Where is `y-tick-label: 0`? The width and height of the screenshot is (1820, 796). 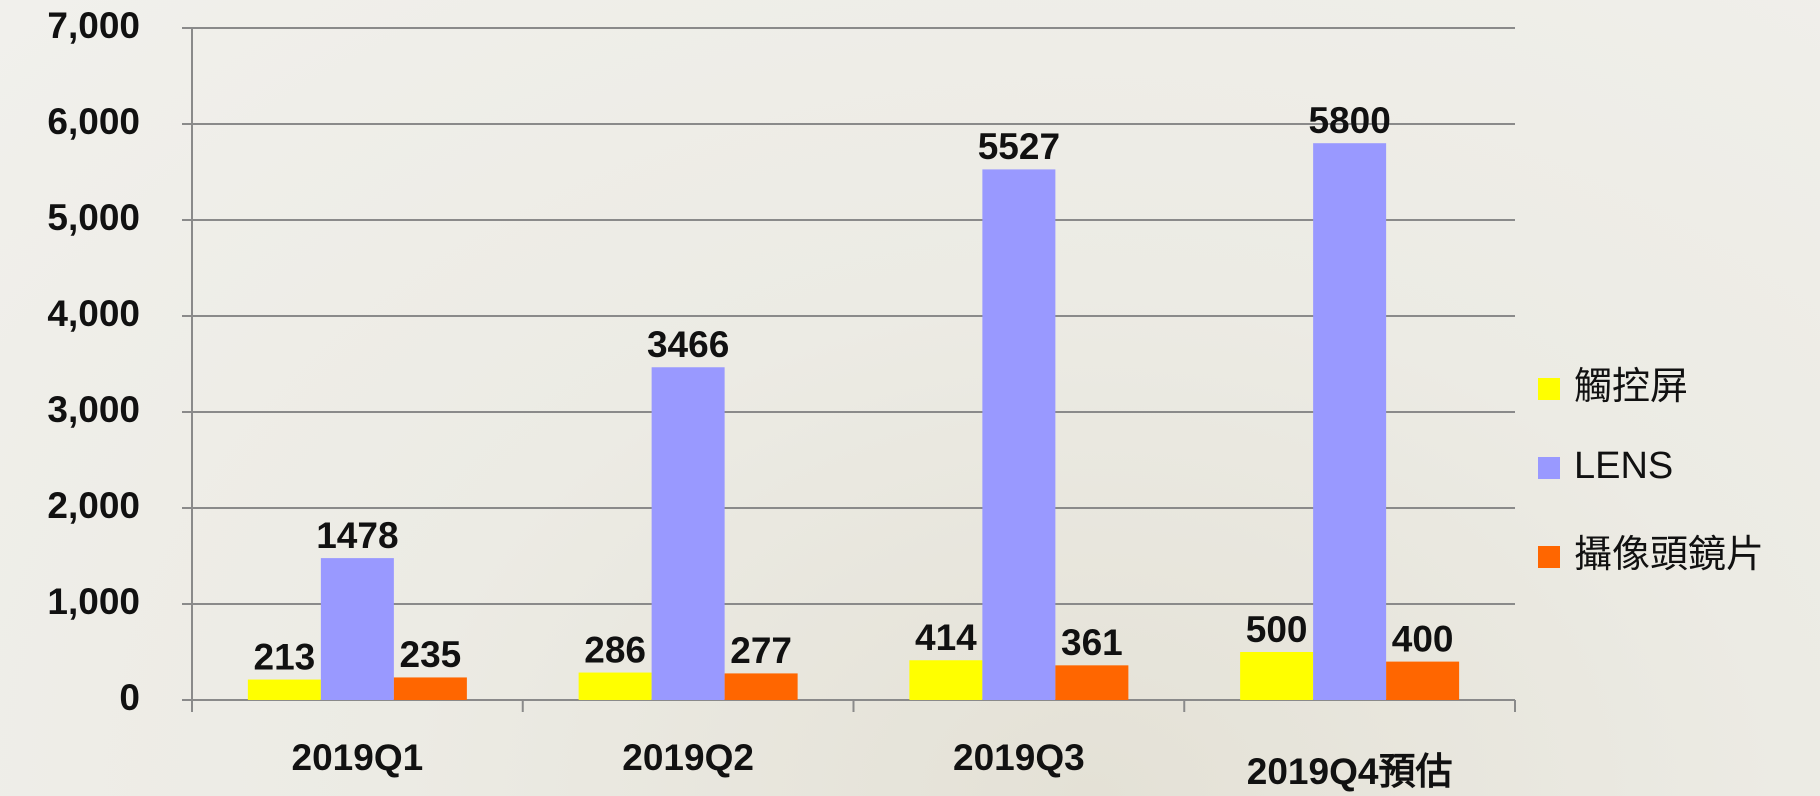
y-tick-label: 0 is located at coordinates (129, 697).